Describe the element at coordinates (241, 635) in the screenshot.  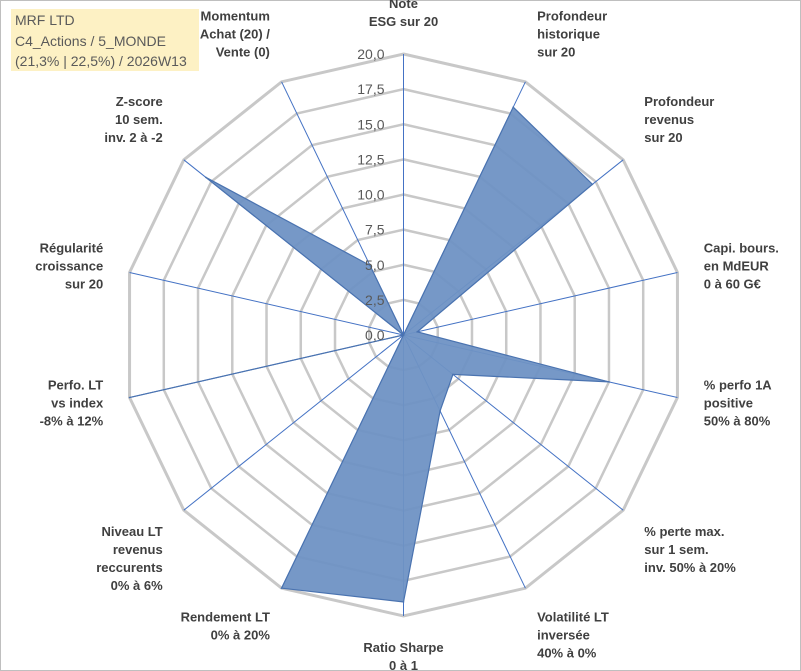
I see `category-label-line: 0% à 20%` at that location.